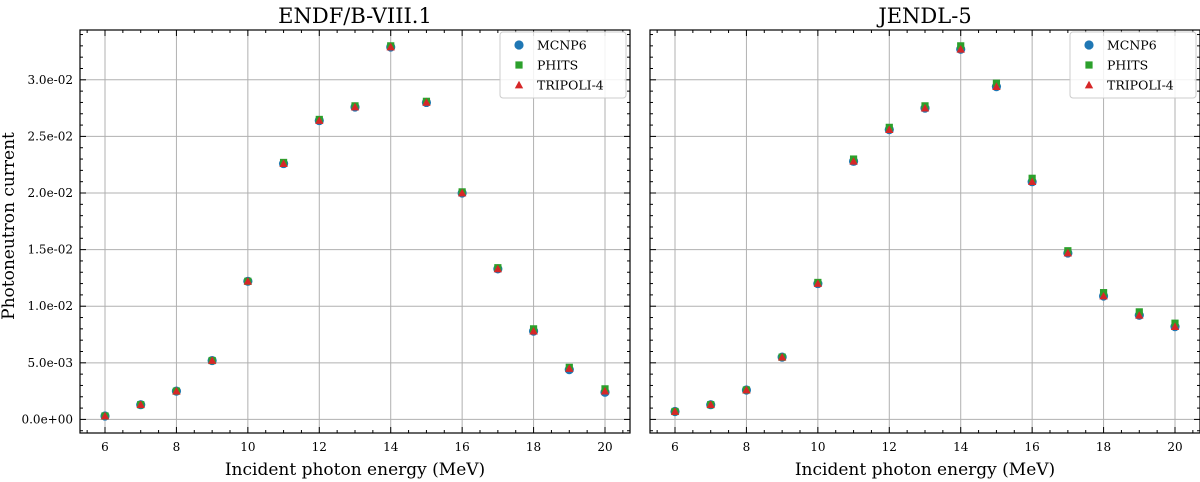 This screenshot has width=1200, height=482. I want to click on y-tick-label: 0.0e+00, so click(47, 419).